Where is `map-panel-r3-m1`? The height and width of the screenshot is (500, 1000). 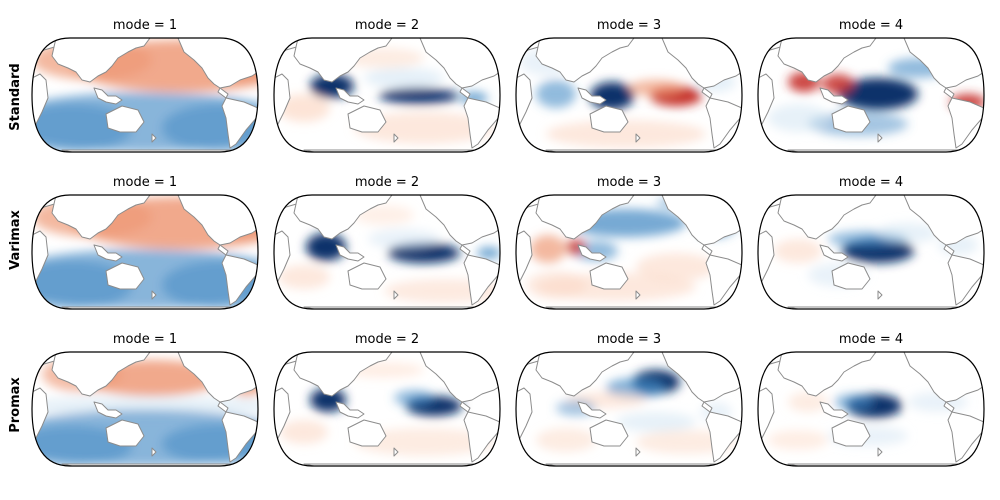
map-panel-r3-m1 is located at coordinates (145, 409).